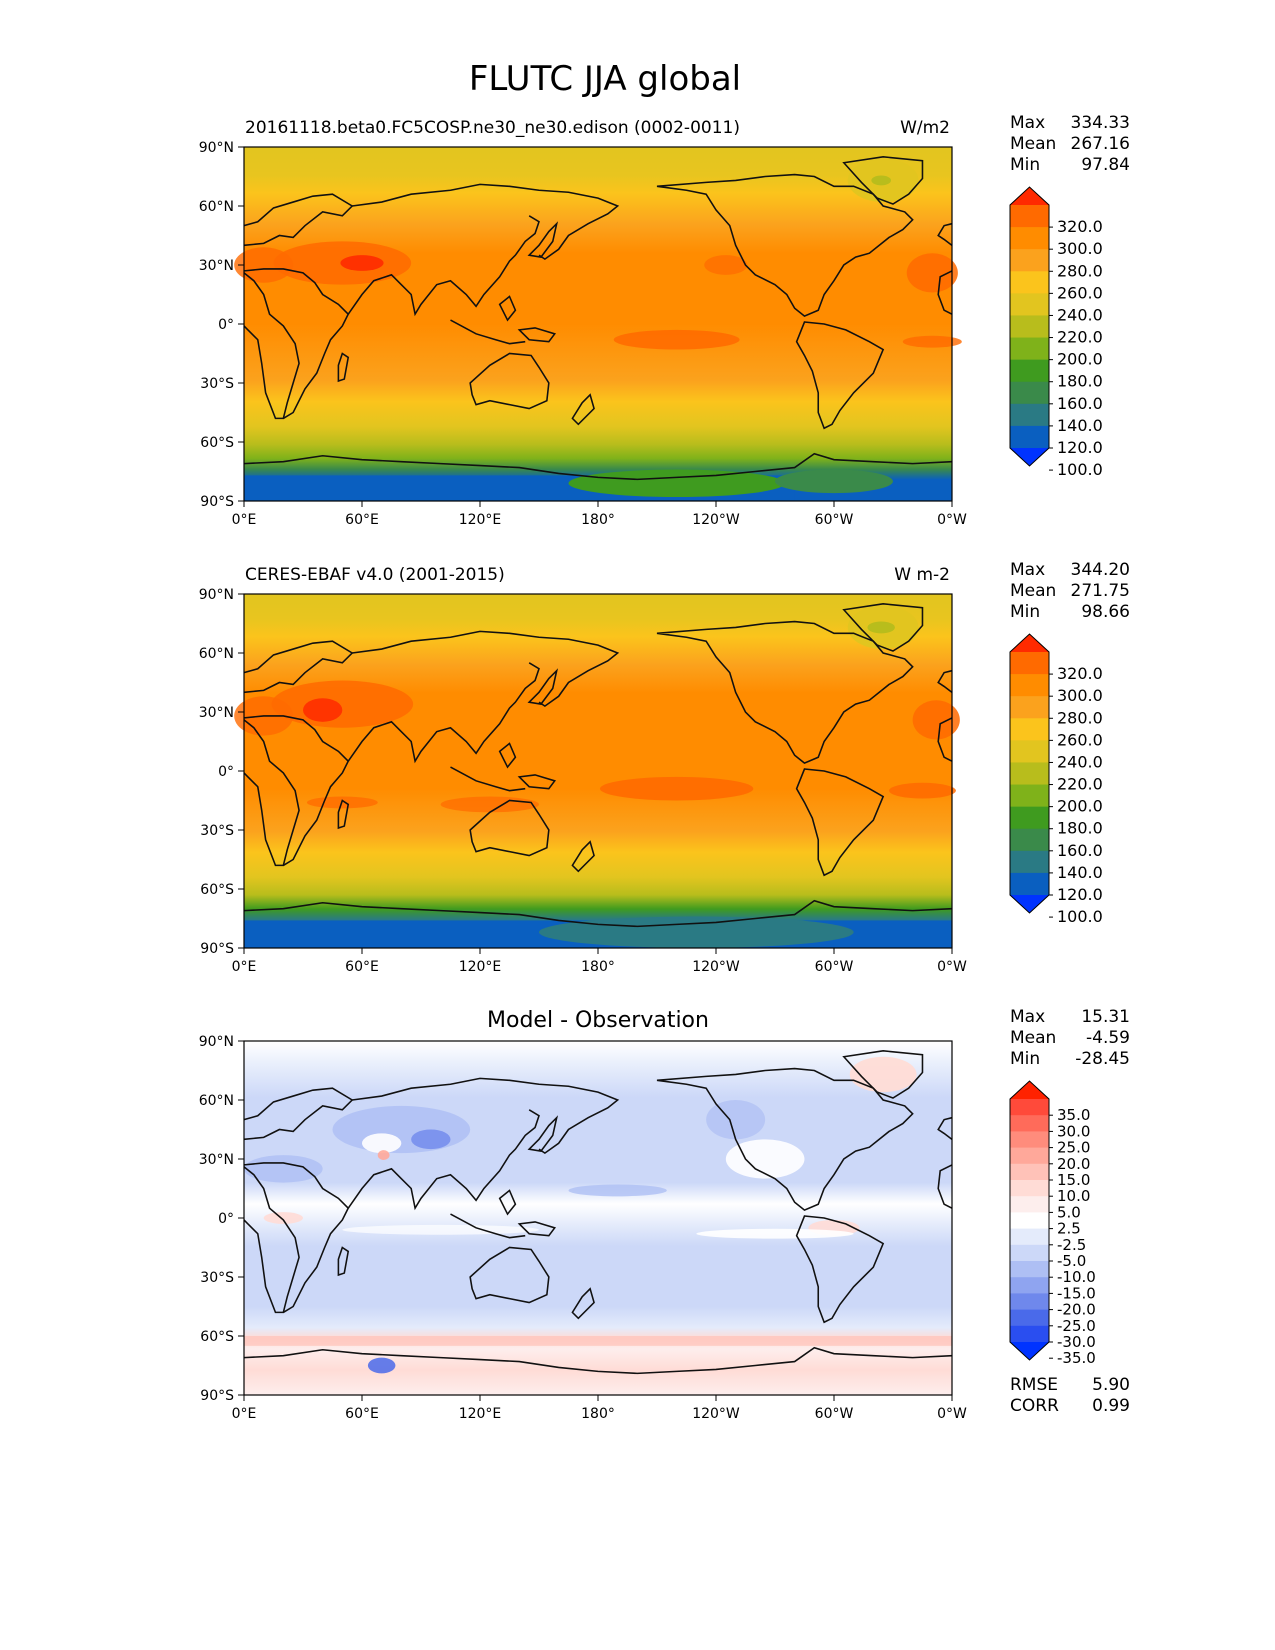 This screenshot has height=1650, width=1275. Describe the element at coordinates (1080, 248) in the screenshot. I see `colorbar-label: 300.0` at that location.